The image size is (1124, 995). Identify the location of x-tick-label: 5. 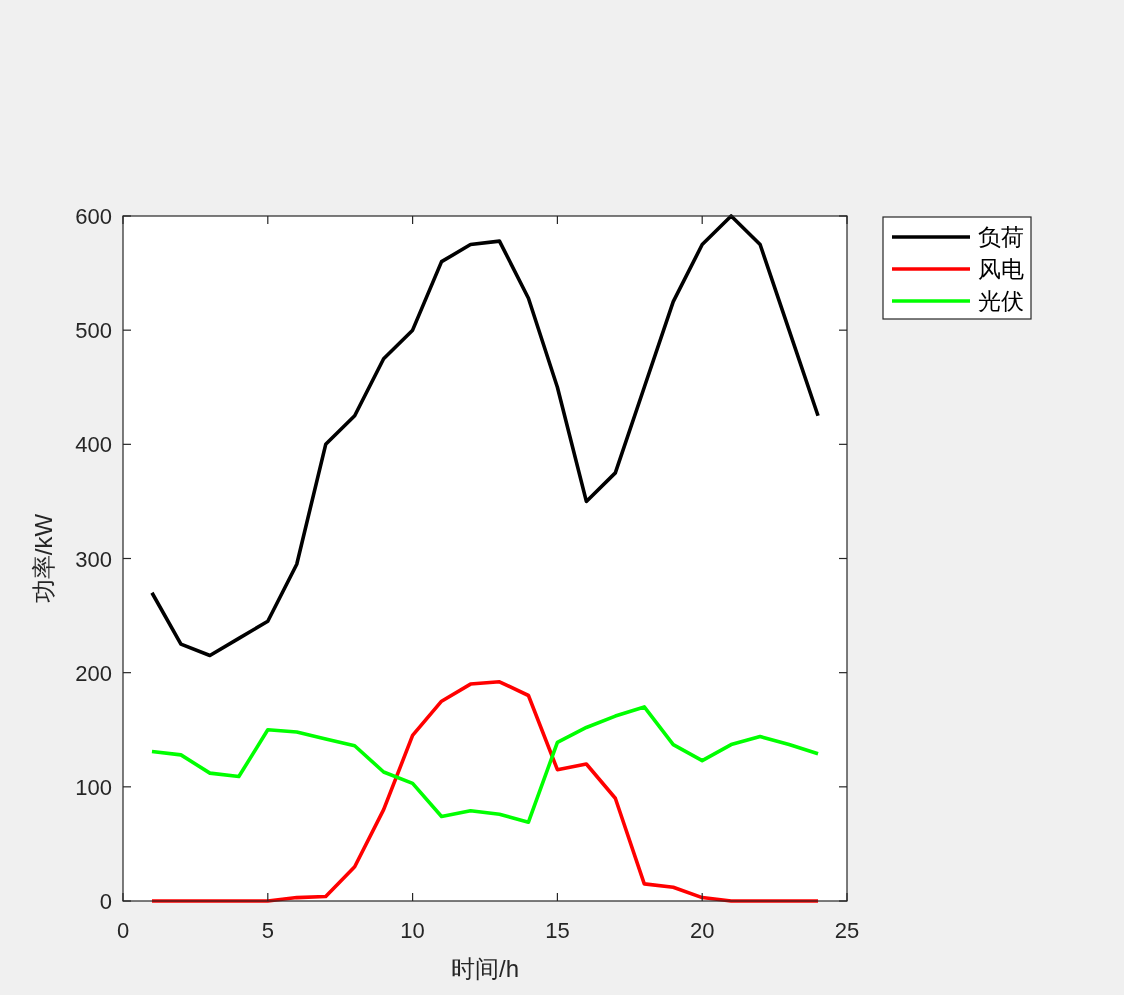
(267, 930).